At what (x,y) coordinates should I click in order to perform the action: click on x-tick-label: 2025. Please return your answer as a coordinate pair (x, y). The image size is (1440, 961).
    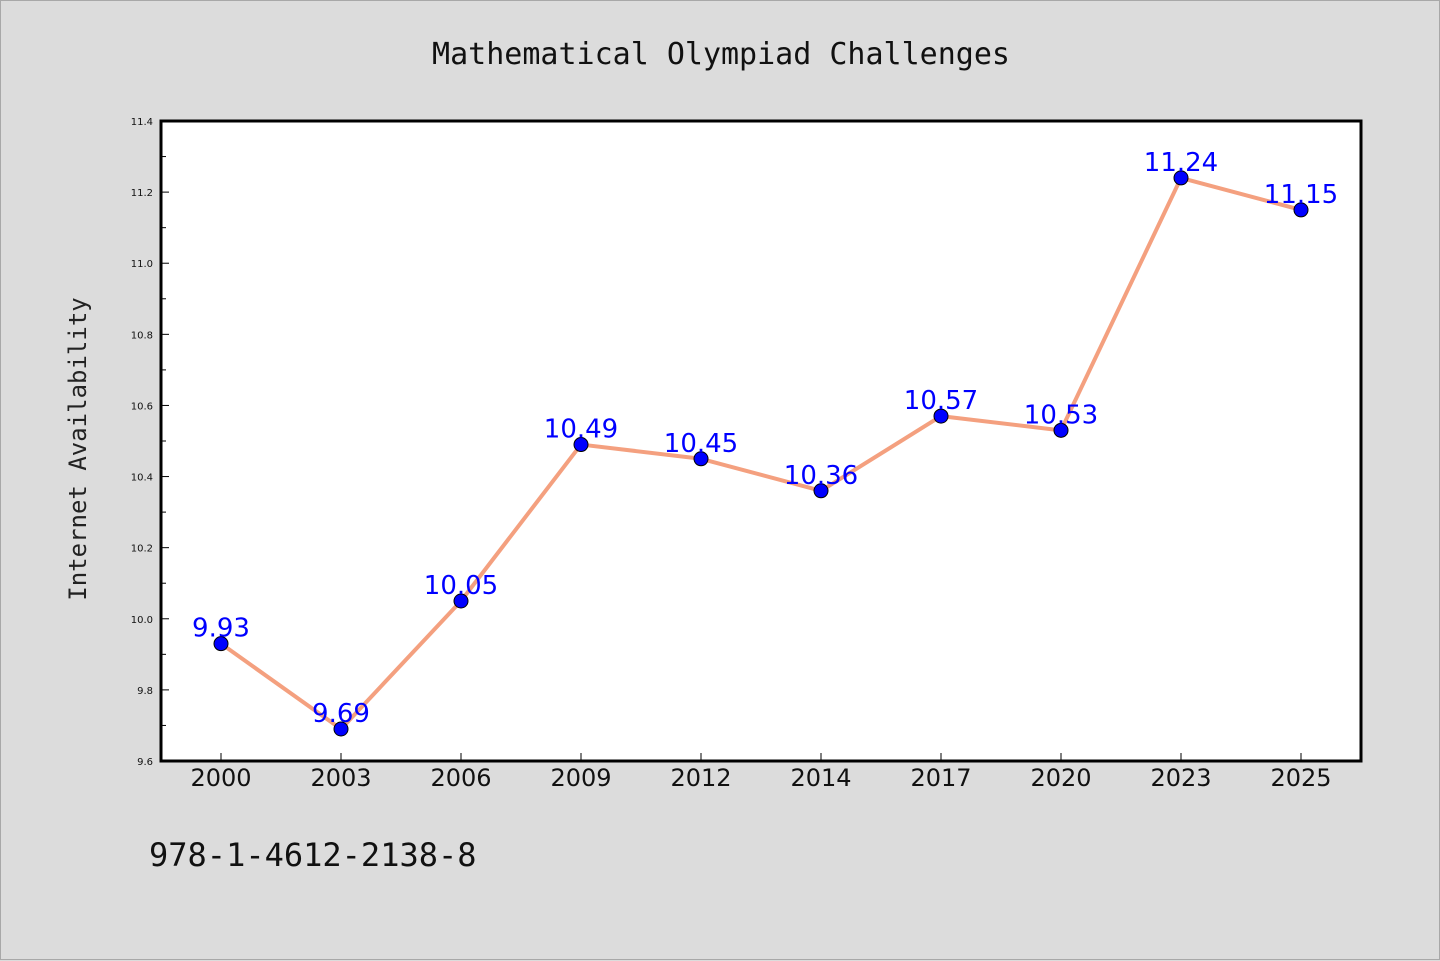
    Looking at the image, I should click on (1300, 778).